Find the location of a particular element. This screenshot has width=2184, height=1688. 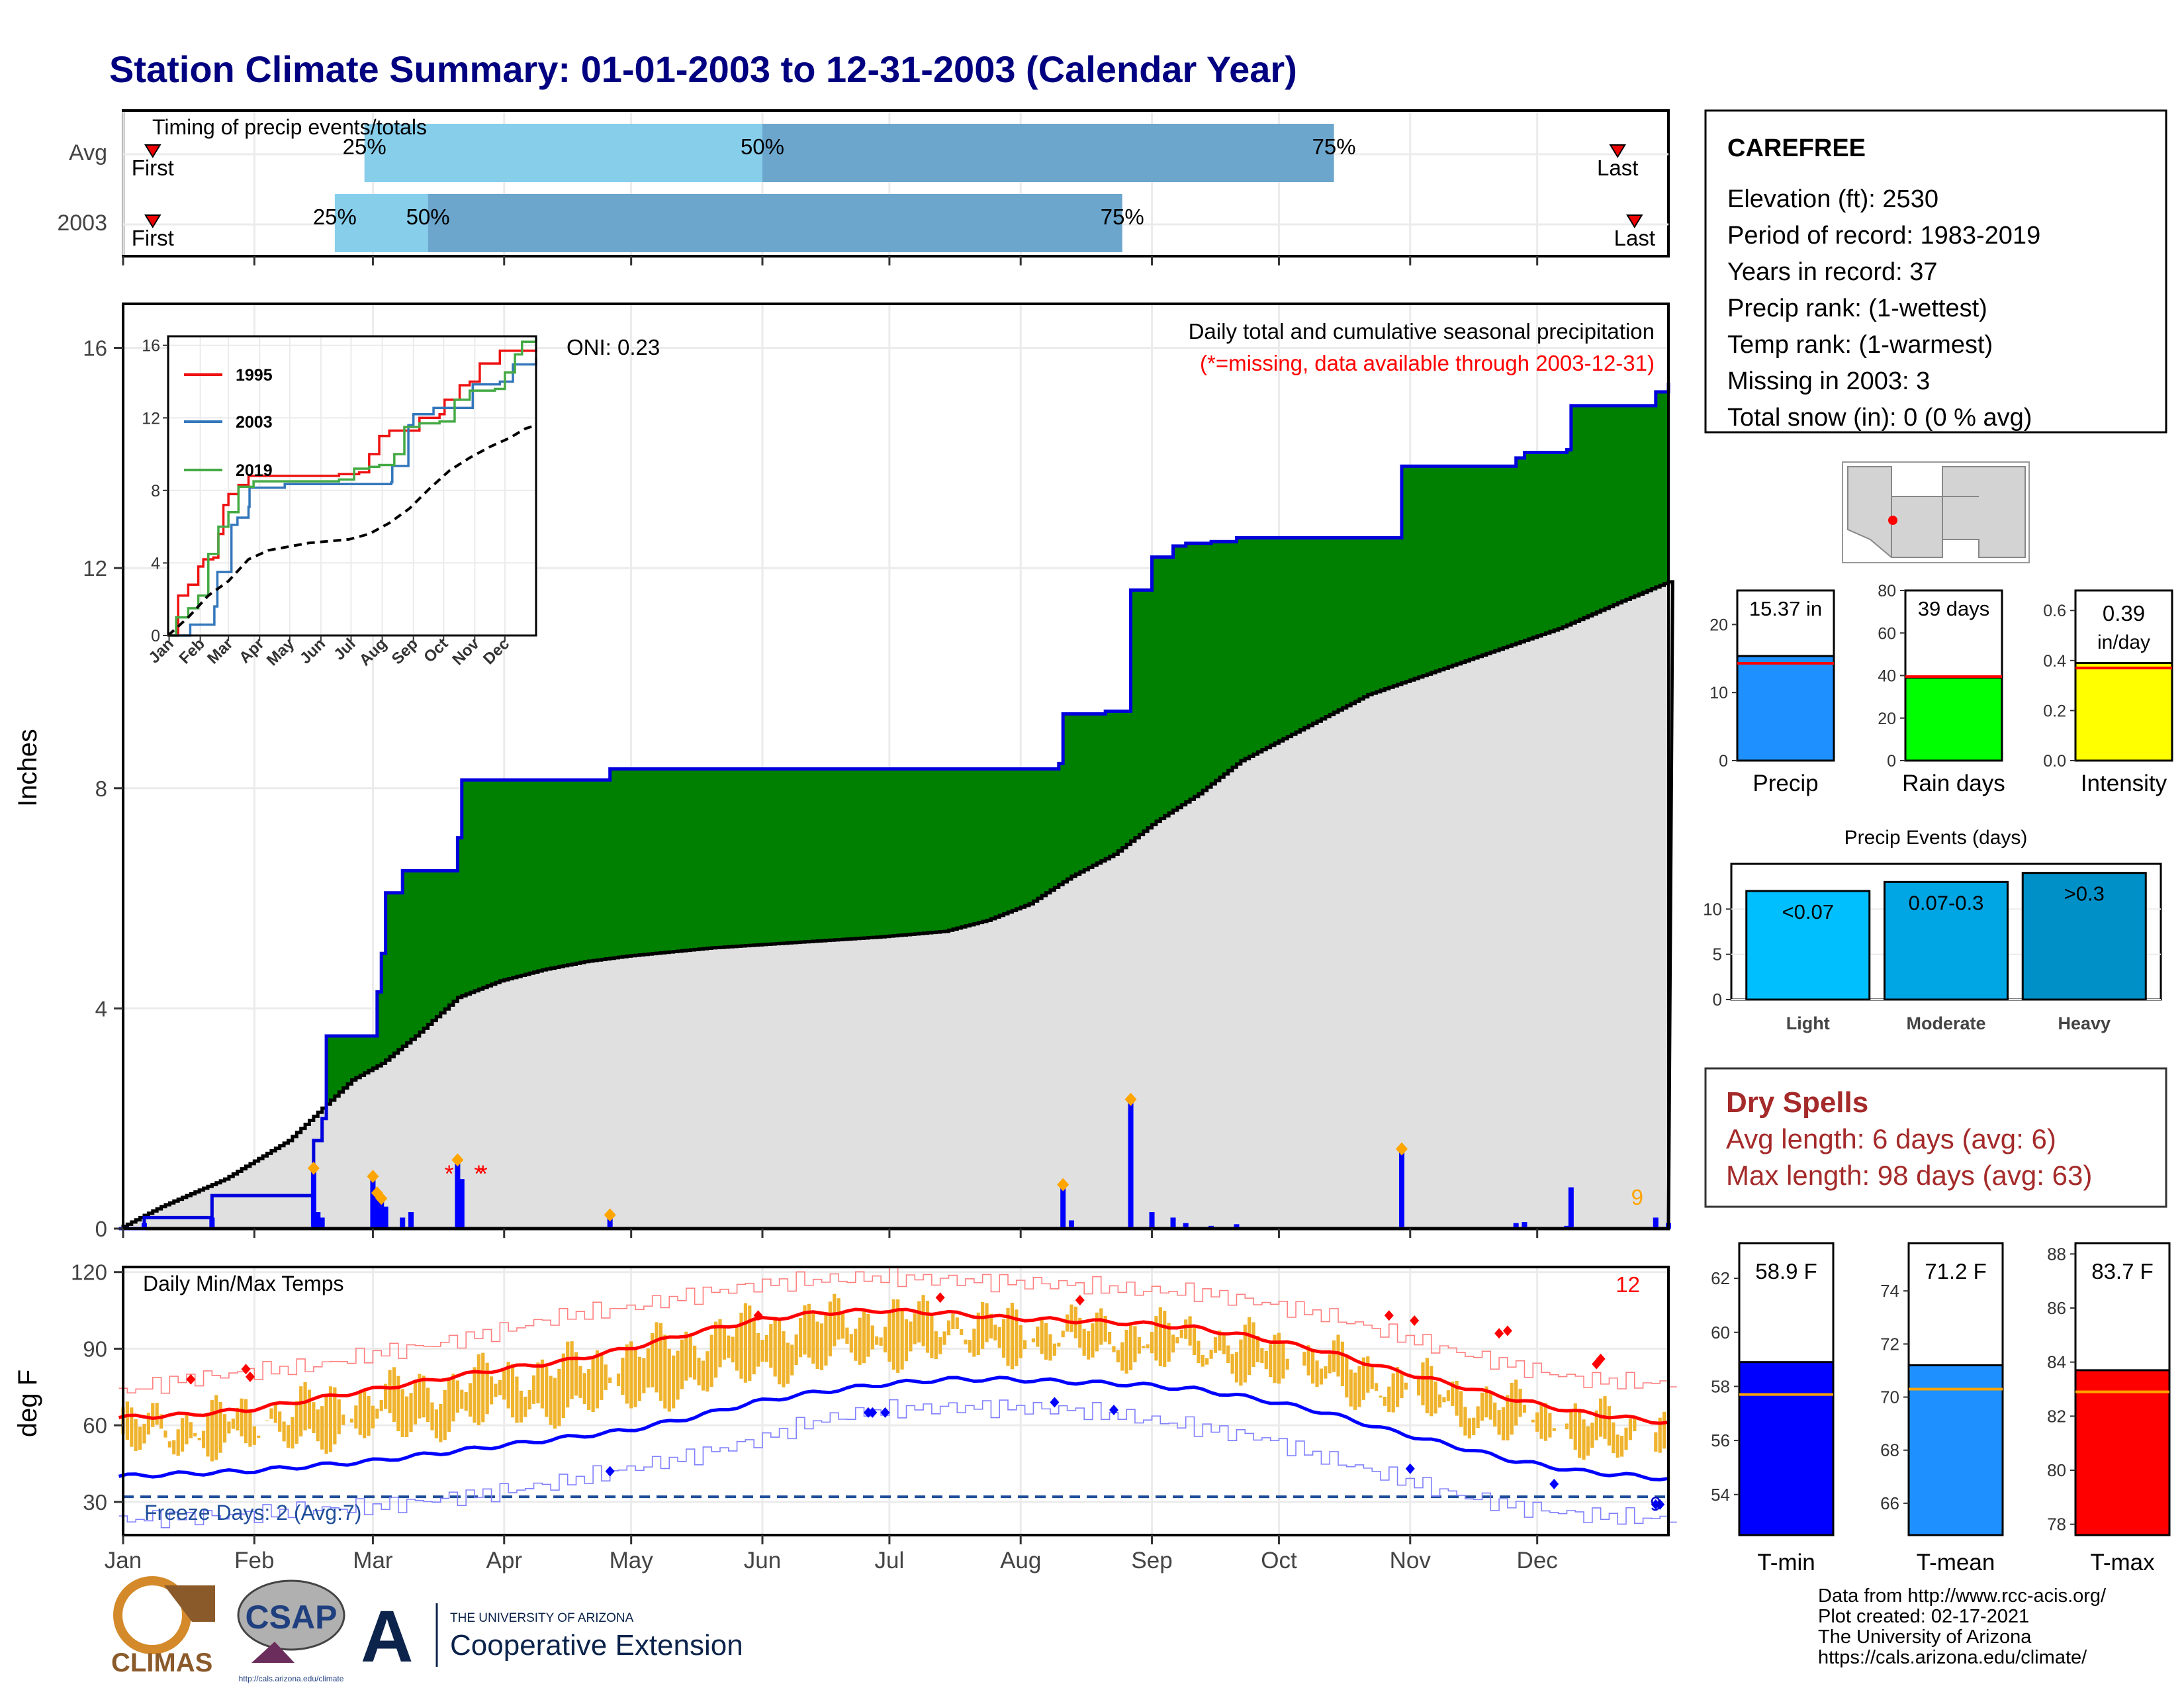

precip-y-tick-label: 16 is located at coordinates (95, 348).